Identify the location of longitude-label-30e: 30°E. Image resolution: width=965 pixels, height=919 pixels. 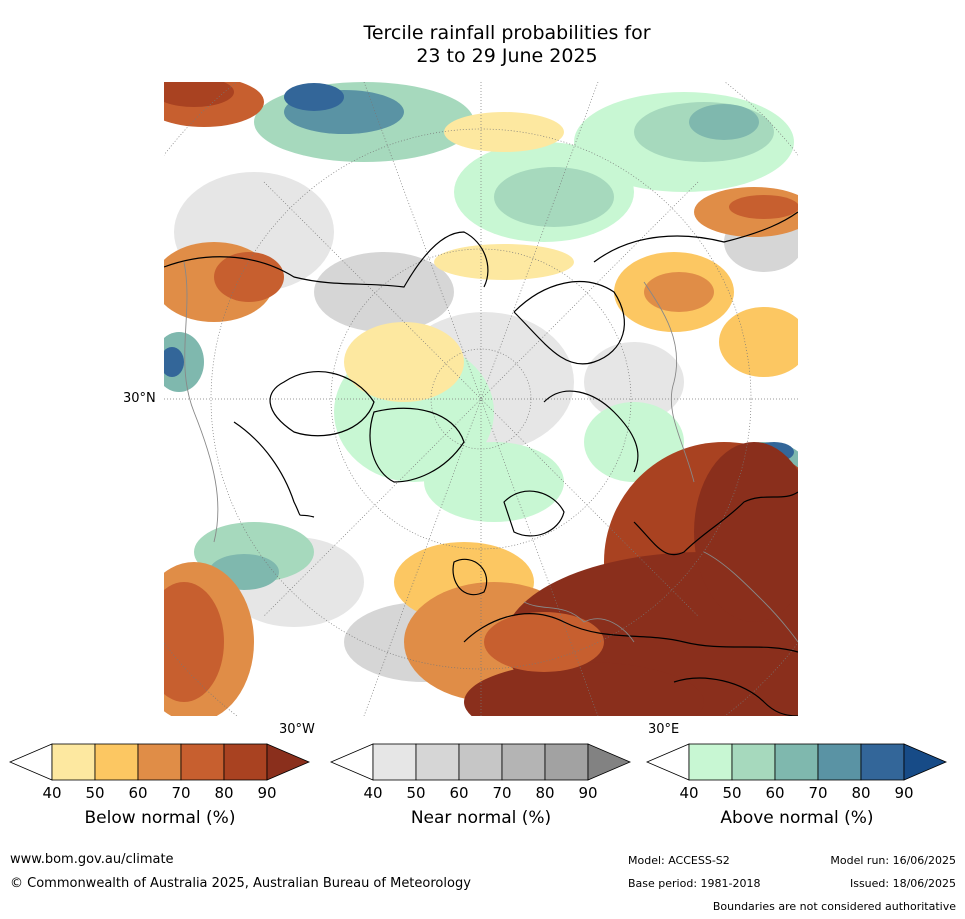
(664, 729).